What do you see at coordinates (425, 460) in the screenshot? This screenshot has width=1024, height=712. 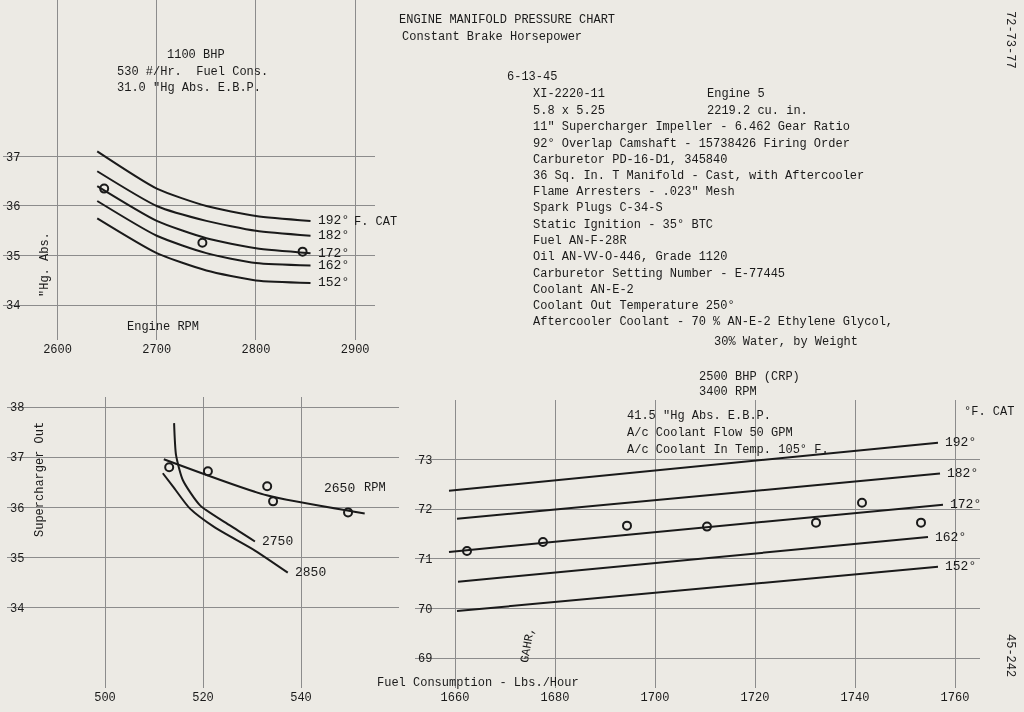 I see `y-tick-label: 73` at bounding box center [425, 460].